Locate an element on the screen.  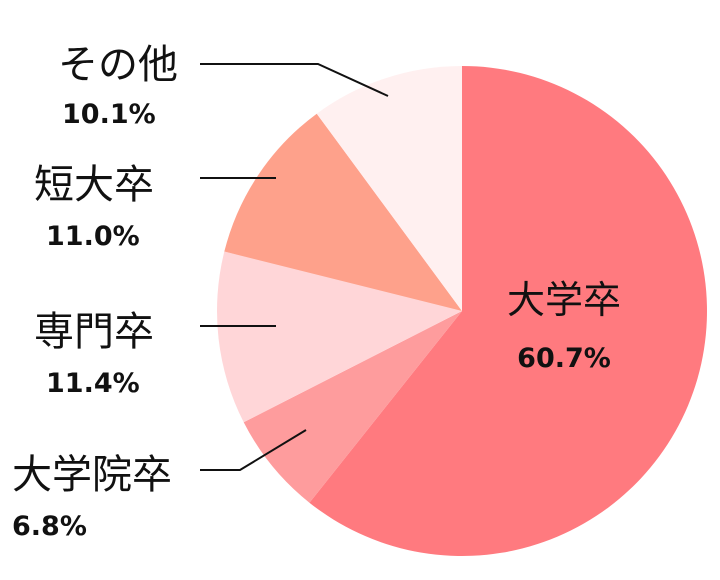
leader-line-sonota is located at coordinates (294, 80).